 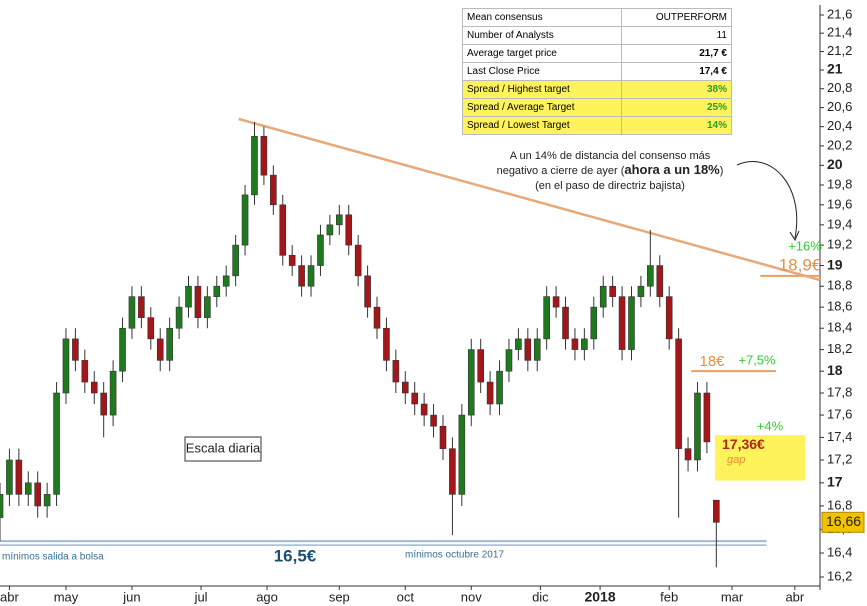 I want to click on y-tick-label: 21,4, so click(x=839, y=32).